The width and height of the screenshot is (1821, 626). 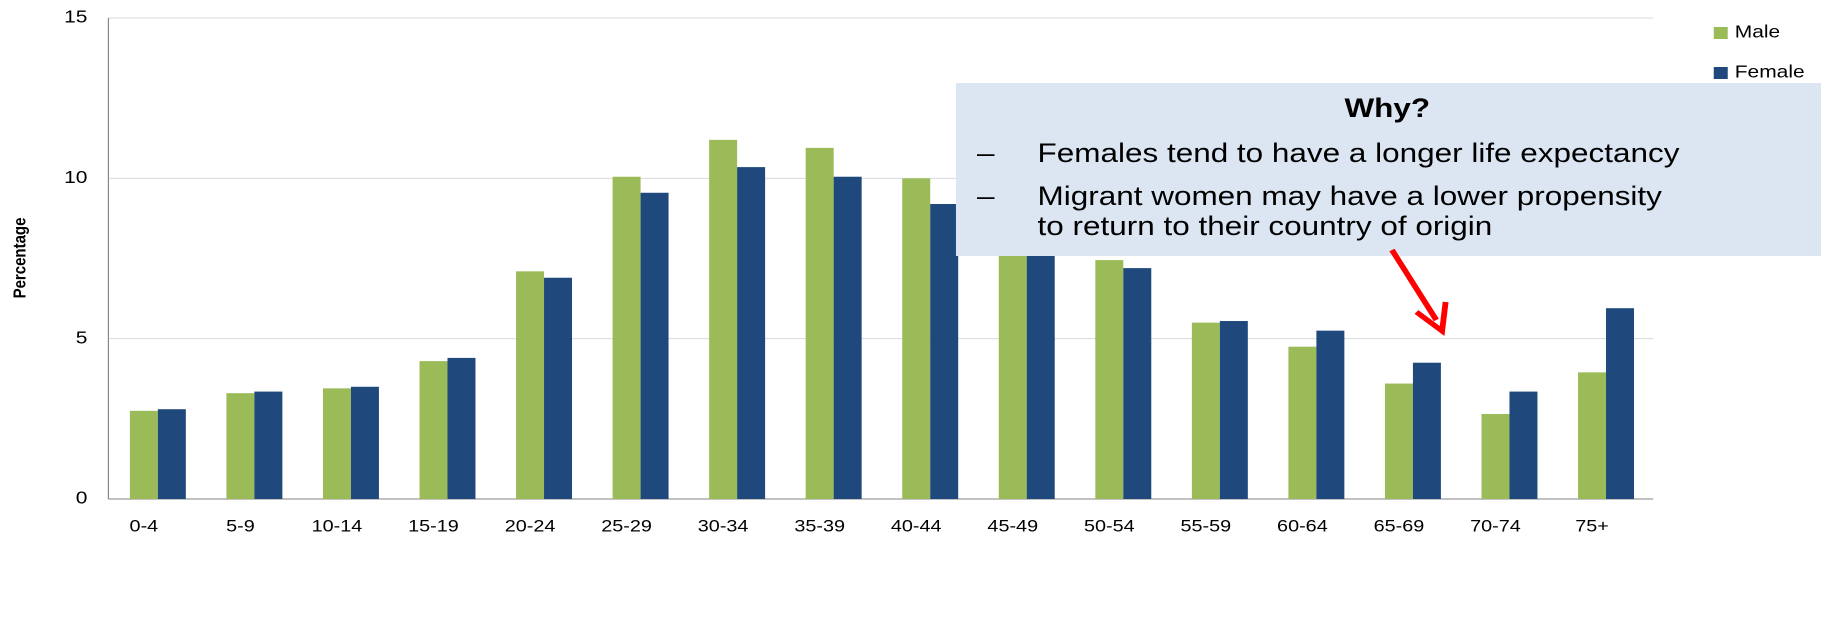 I want to click on bullet-text: to return to their country of origin, so click(x=1265, y=226).